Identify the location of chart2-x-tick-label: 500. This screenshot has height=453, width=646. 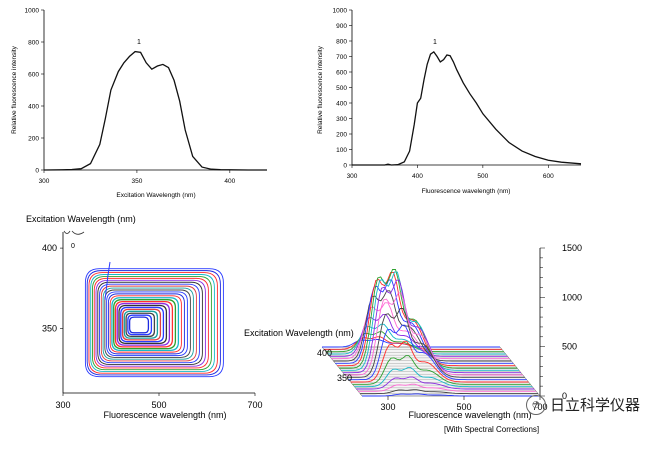
(482, 176).